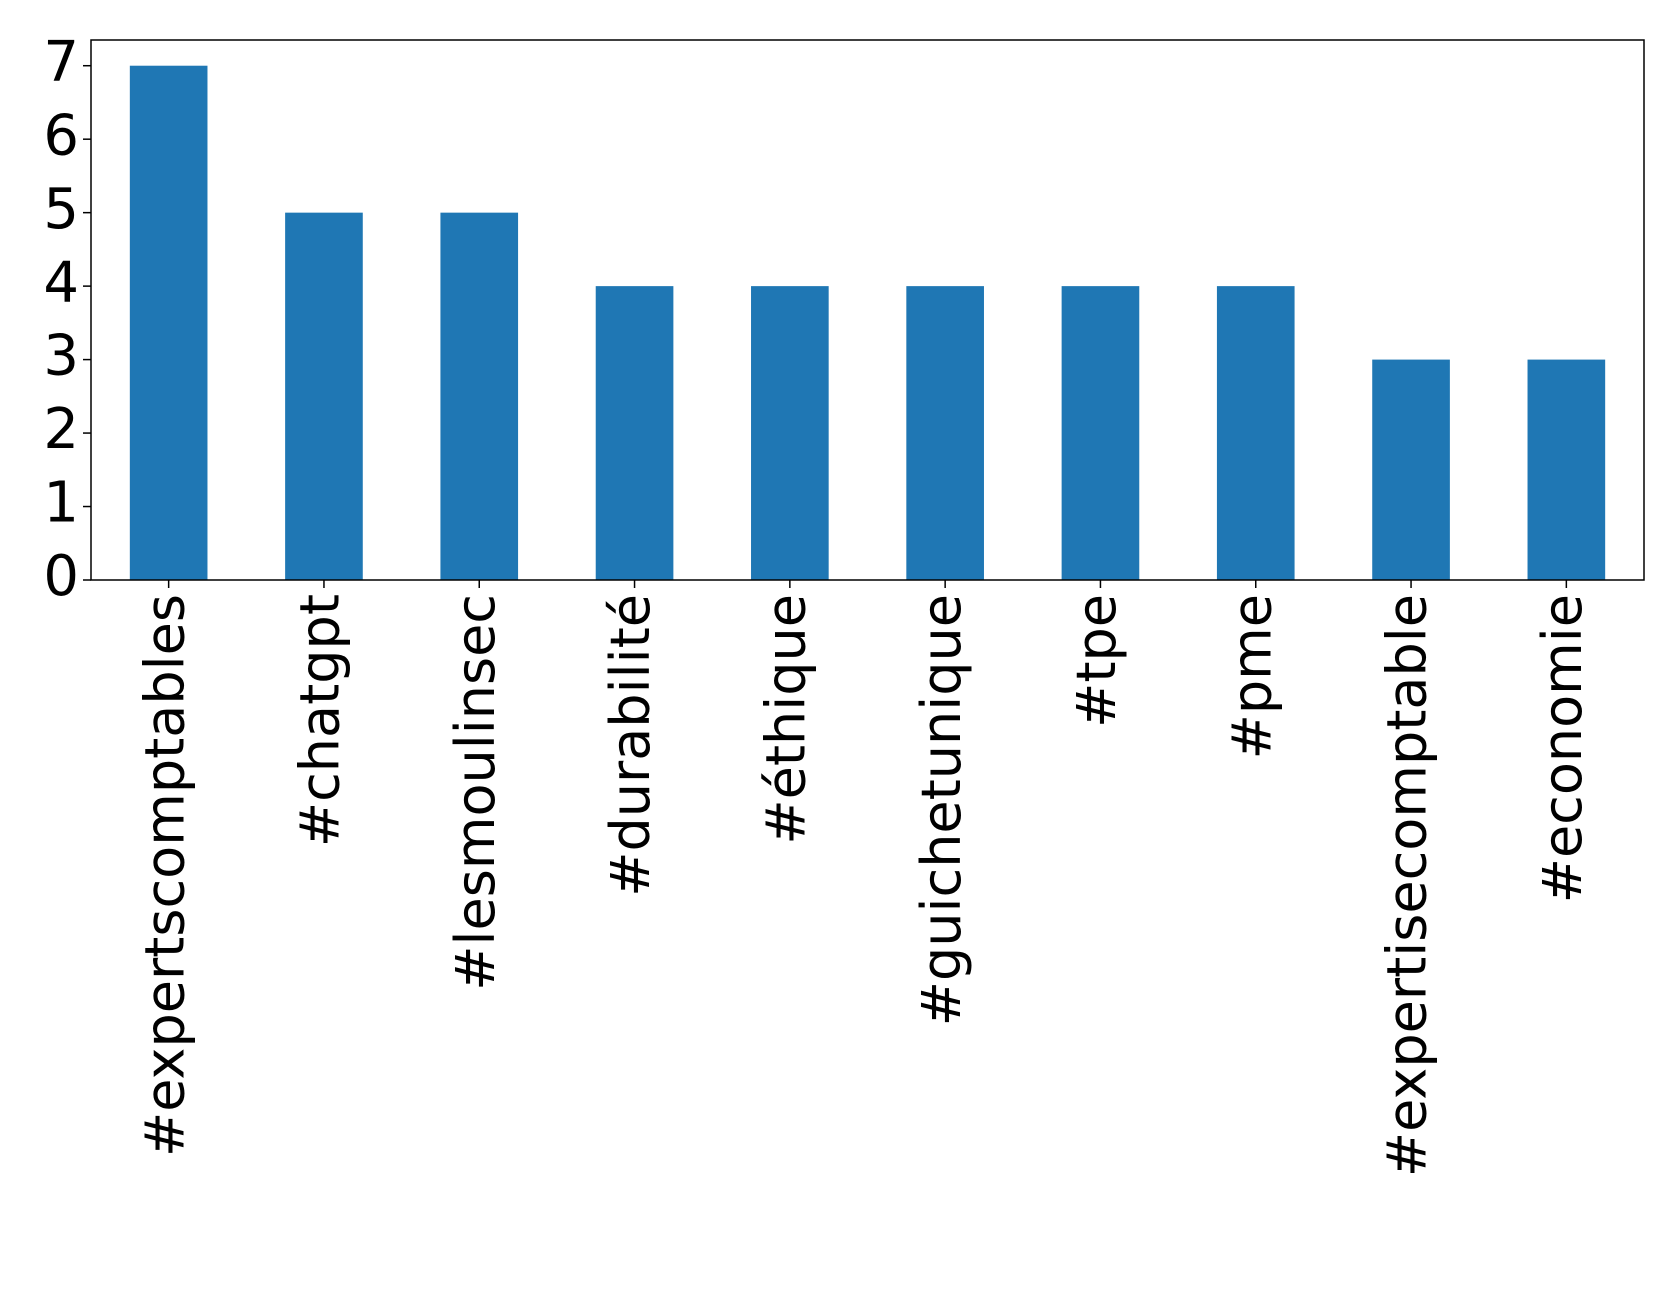  Describe the element at coordinates (61, 429) in the screenshot. I see `y-tick-label: 2` at that location.